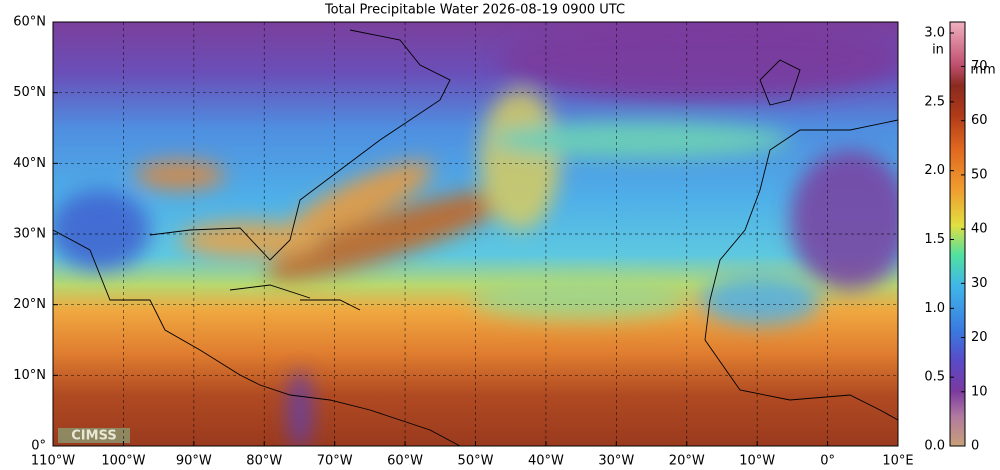  What do you see at coordinates (29, 92) in the screenshot?
I see `lat-tick-label: 50°N` at bounding box center [29, 92].